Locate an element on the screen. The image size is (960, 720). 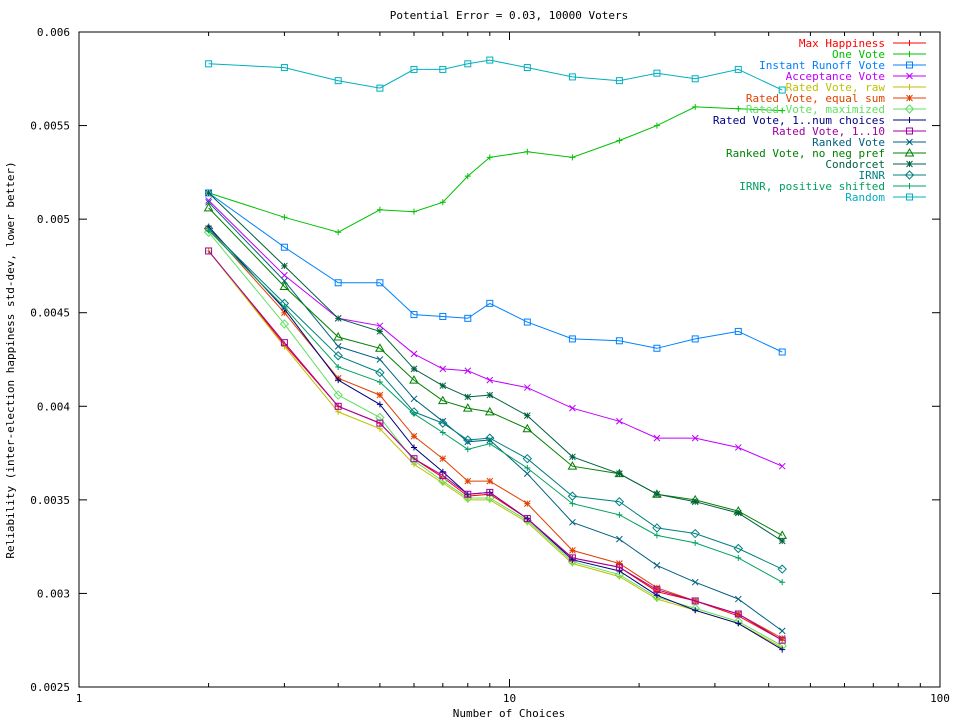
legend-label: Rated Vote, maximized is located at coordinates (815, 109).